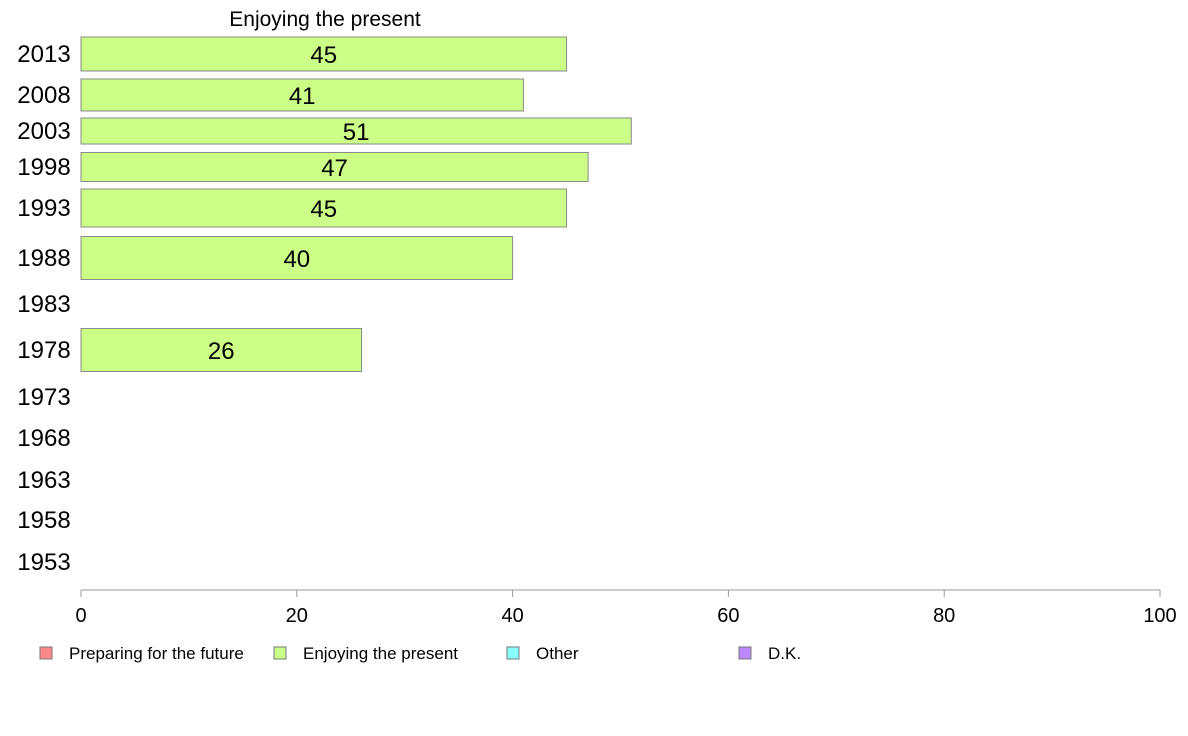 This screenshot has height=736, width=1188. Describe the element at coordinates (43, 95) in the screenshot. I see `year-label: 2008` at that location.